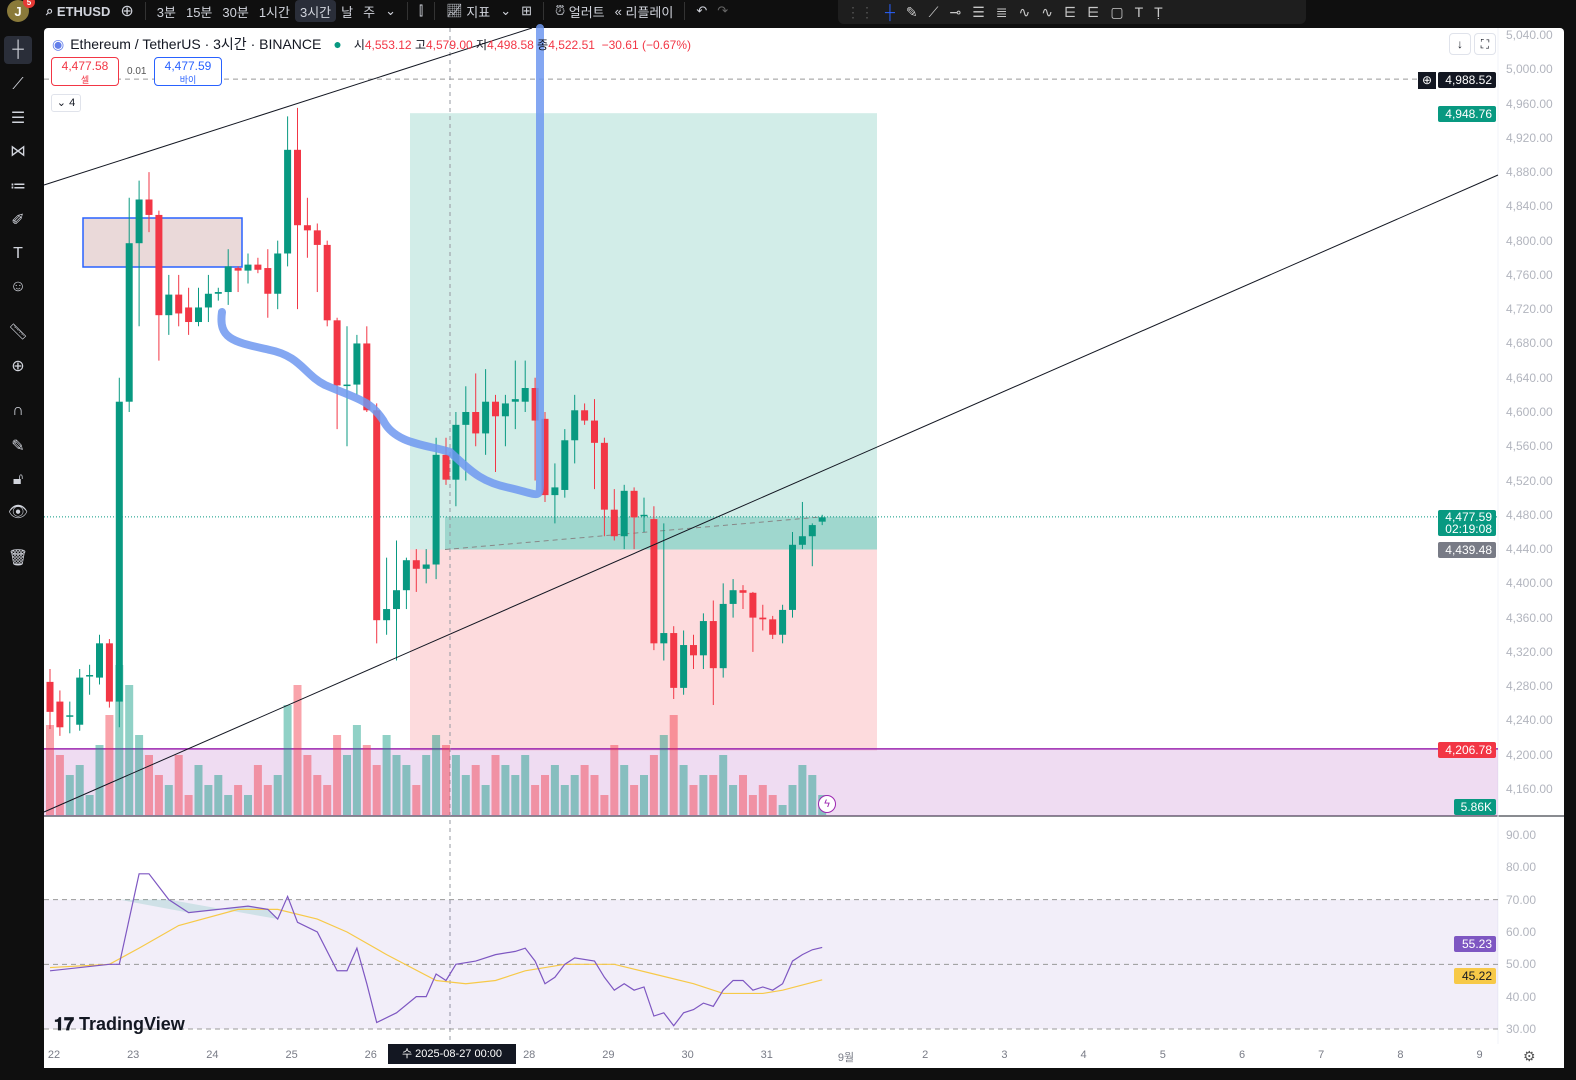 The width and height of the screenshot is (1576, 1080). Describe the element at coordinates (421, 10) in the screenshot. I see `candle-type-icon: ⫿` at that location.